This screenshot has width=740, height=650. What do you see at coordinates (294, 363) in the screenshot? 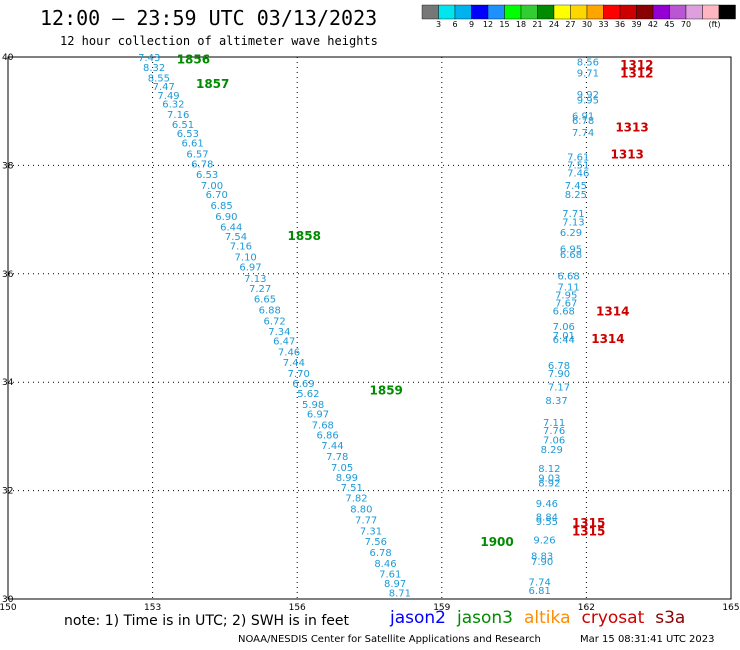
I see `wave-height-value: 7.44` at bounding box center [294, 363].